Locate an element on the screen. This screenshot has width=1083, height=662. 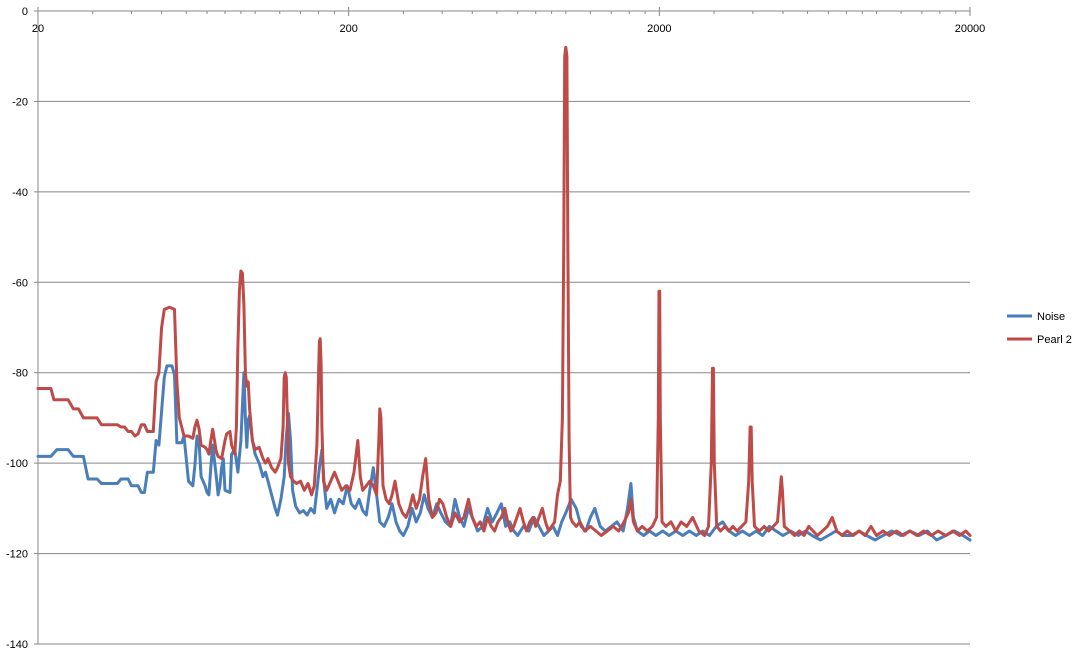
y-tick-label: -60 is located at coordinates (20, 283).